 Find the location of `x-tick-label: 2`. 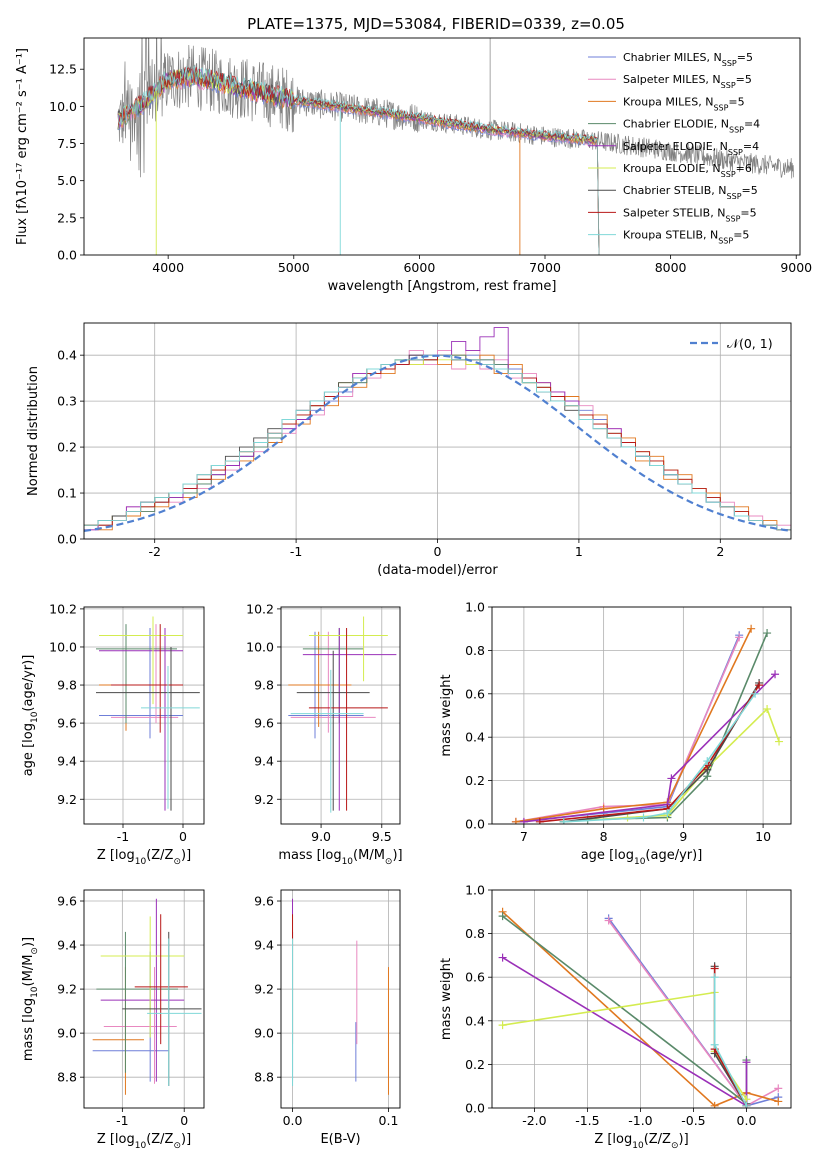

x-tick-label: 2 is located at coordinates (720, 551).